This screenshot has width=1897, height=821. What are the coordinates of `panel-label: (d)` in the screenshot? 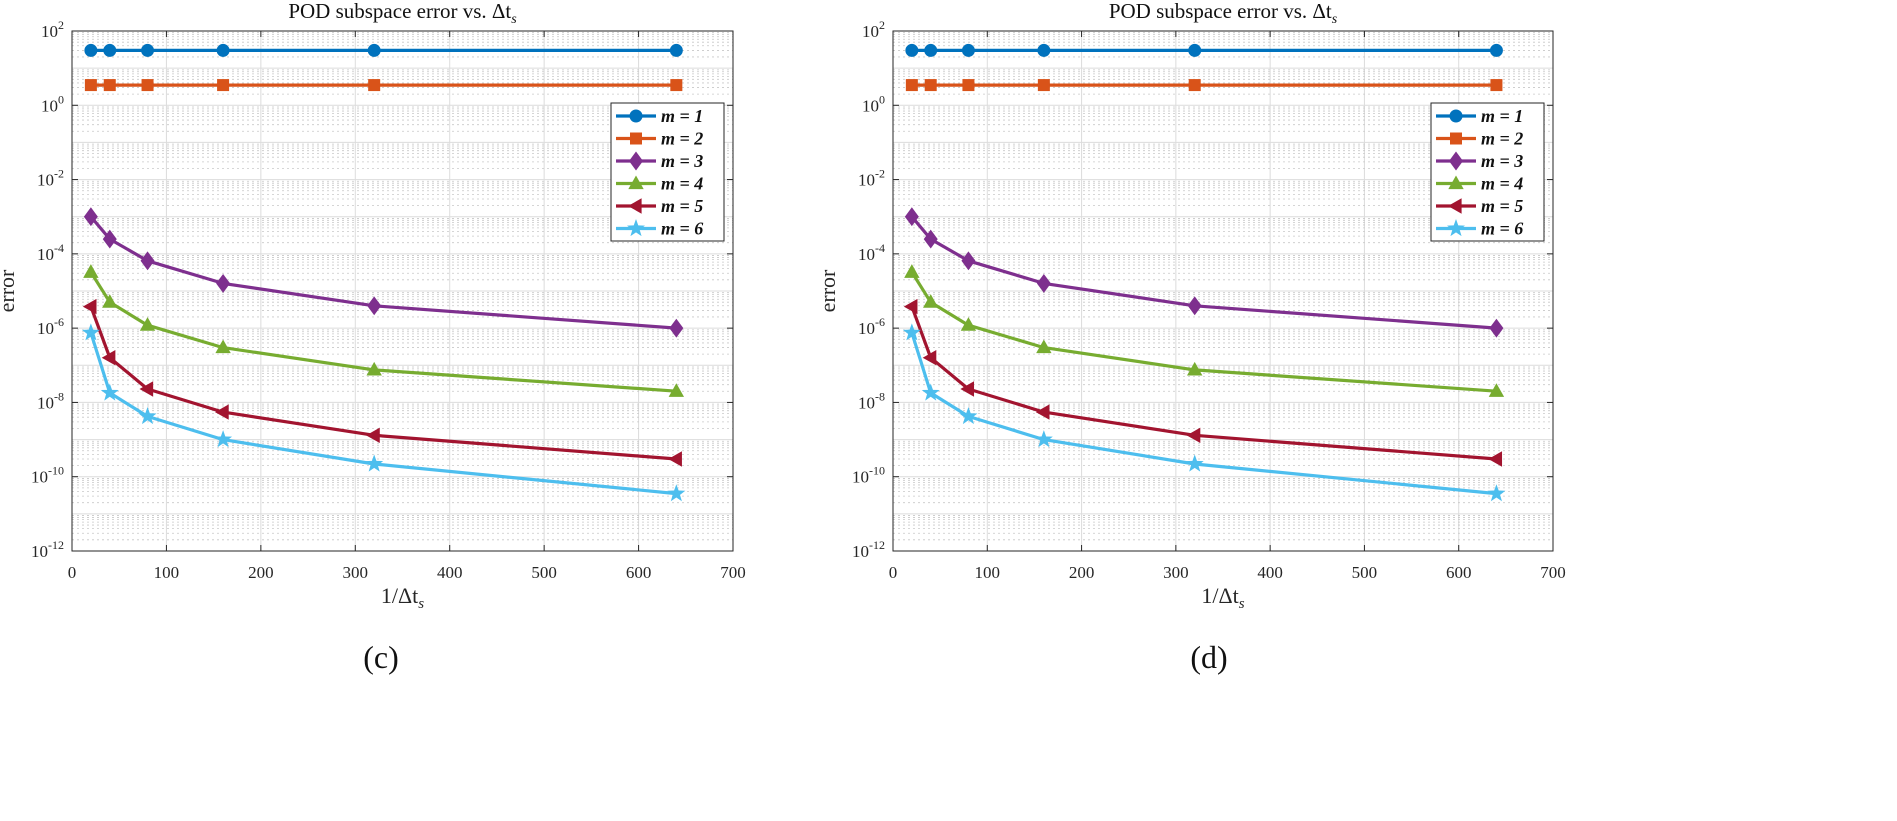 It's located at (1208, 657).